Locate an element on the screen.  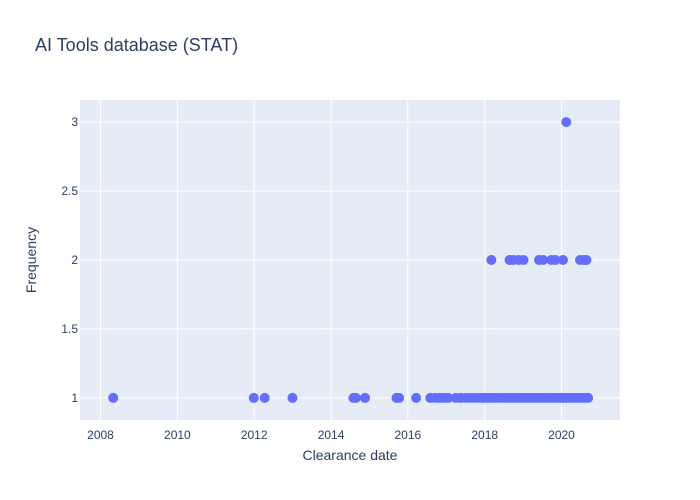
y-tick-label: 3 is located at coordinates (74, 122).